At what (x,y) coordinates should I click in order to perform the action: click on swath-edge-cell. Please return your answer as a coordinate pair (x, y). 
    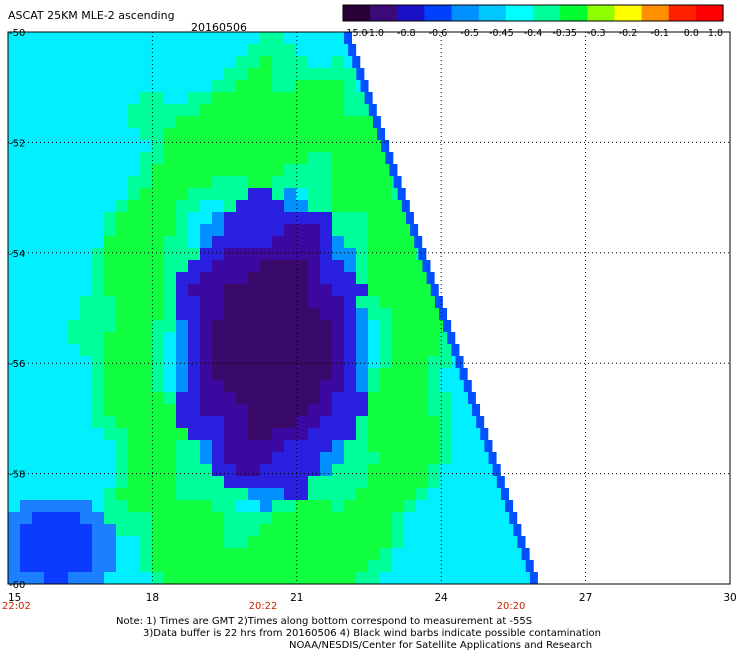
    Looking at the image, I should click on (447, 326).